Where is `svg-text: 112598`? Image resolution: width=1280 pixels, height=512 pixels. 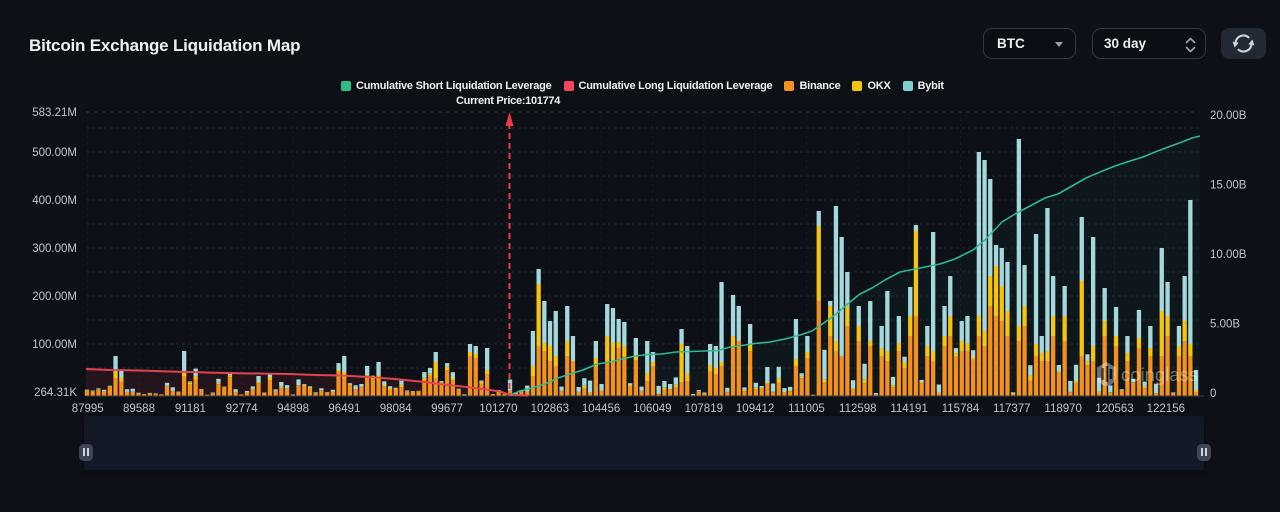 svg-text: 112598 is located at coordinates (858, 409).